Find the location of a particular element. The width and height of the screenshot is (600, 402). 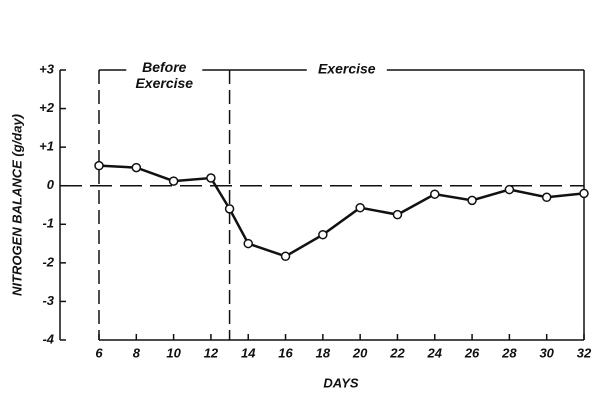

y-tick-label: +2 is located at coordinates (47, 107).